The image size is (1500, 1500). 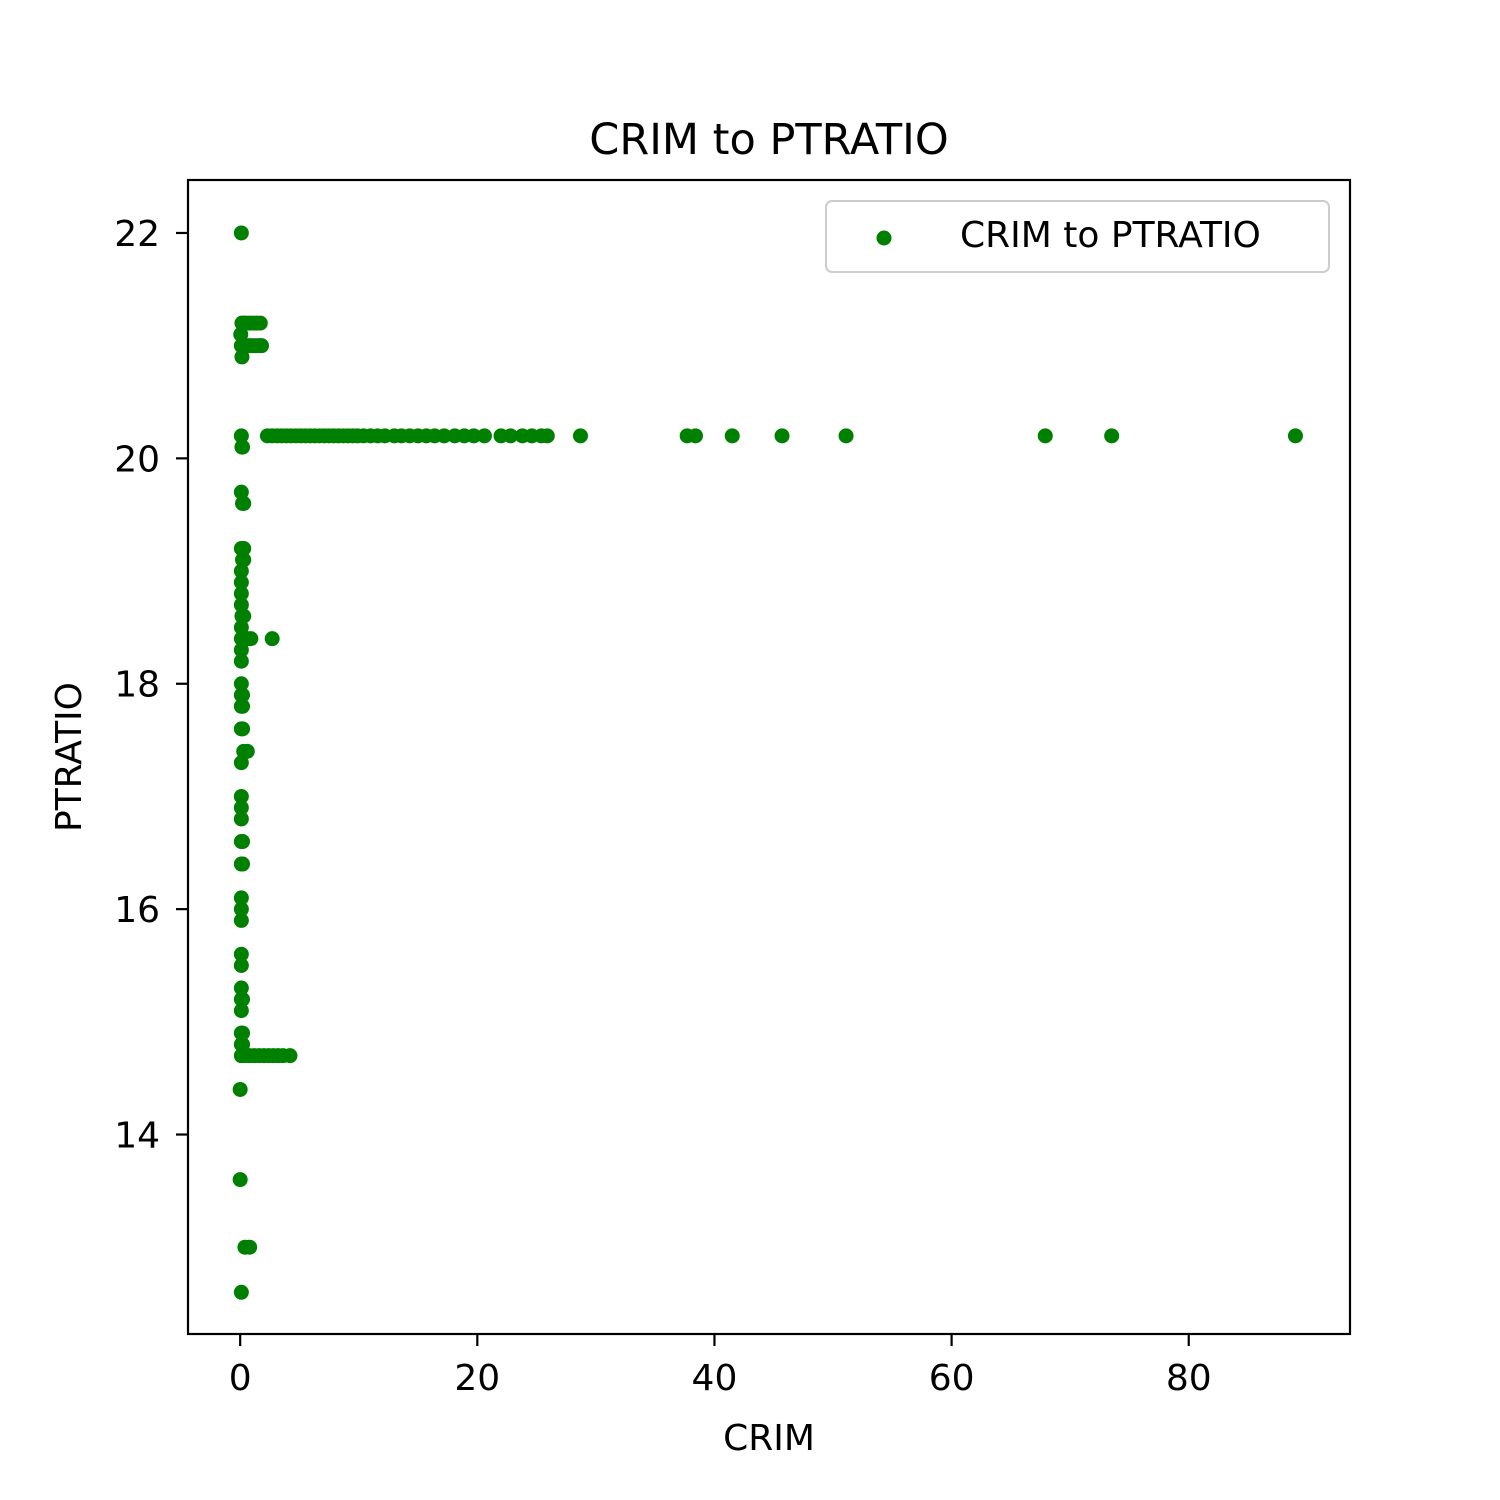 What do you see at coordinates (1110, 235) in the screenshot?
I see `legend-entry-label: CRIM to PTRATIO` at bounding box center [1110, 235].